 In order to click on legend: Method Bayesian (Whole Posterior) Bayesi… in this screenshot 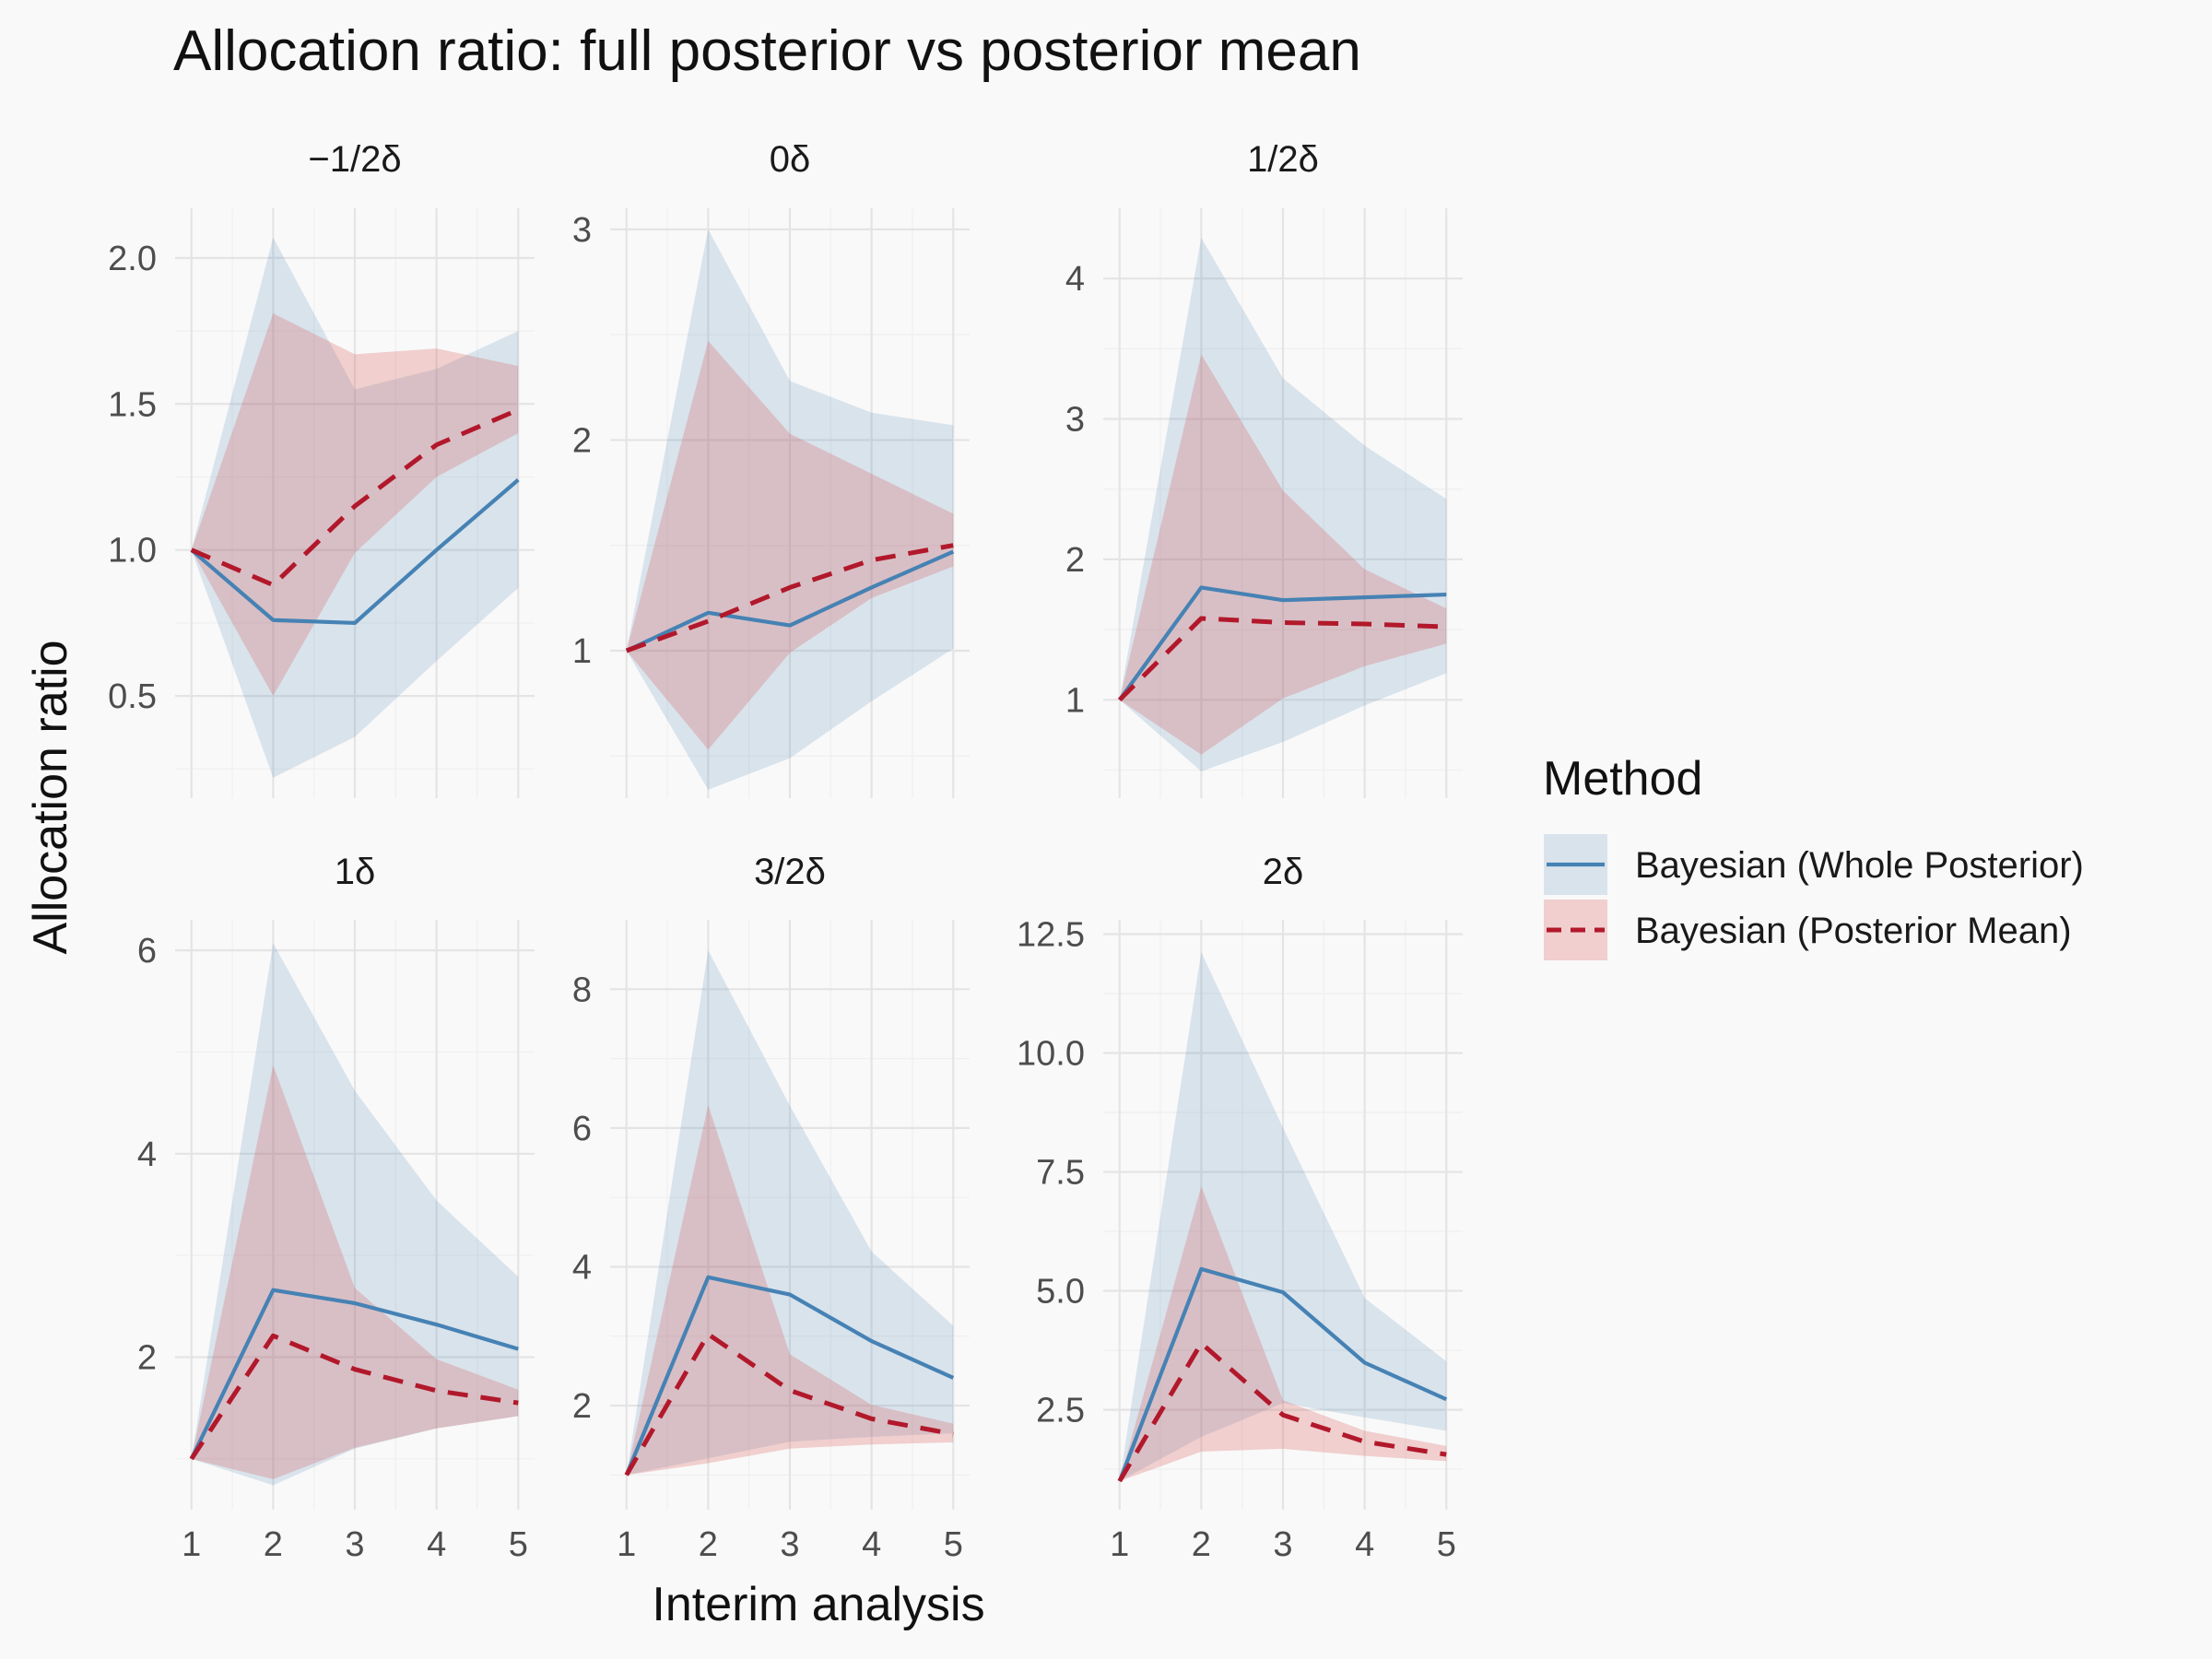, I will do `click(1813, 856)`.